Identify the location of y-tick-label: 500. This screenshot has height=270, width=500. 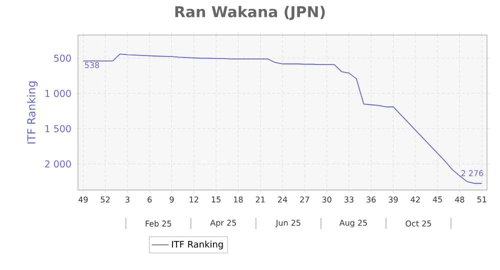
(62, 58).